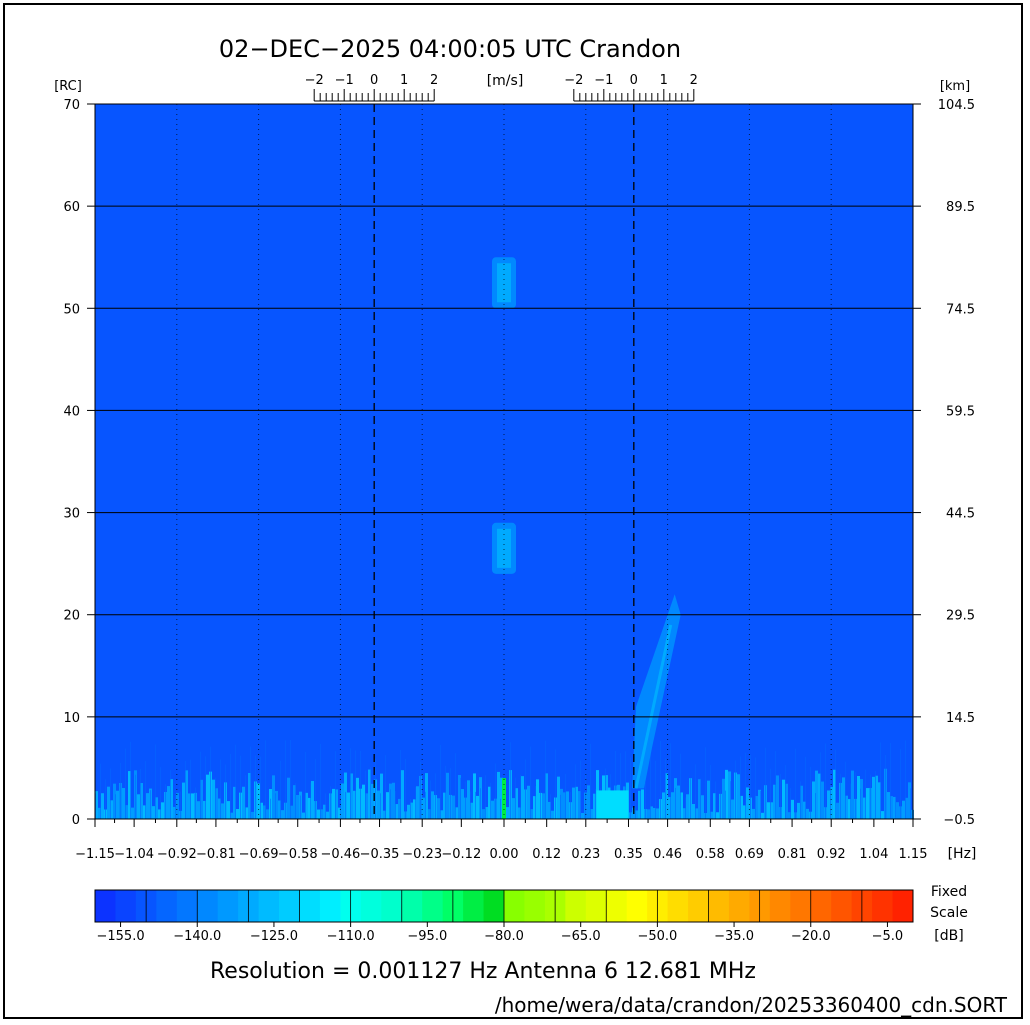  Describe the element at coordinates (121, 936) in the screenshot. I see `colorbar-tick-label: −155.0` at that location.